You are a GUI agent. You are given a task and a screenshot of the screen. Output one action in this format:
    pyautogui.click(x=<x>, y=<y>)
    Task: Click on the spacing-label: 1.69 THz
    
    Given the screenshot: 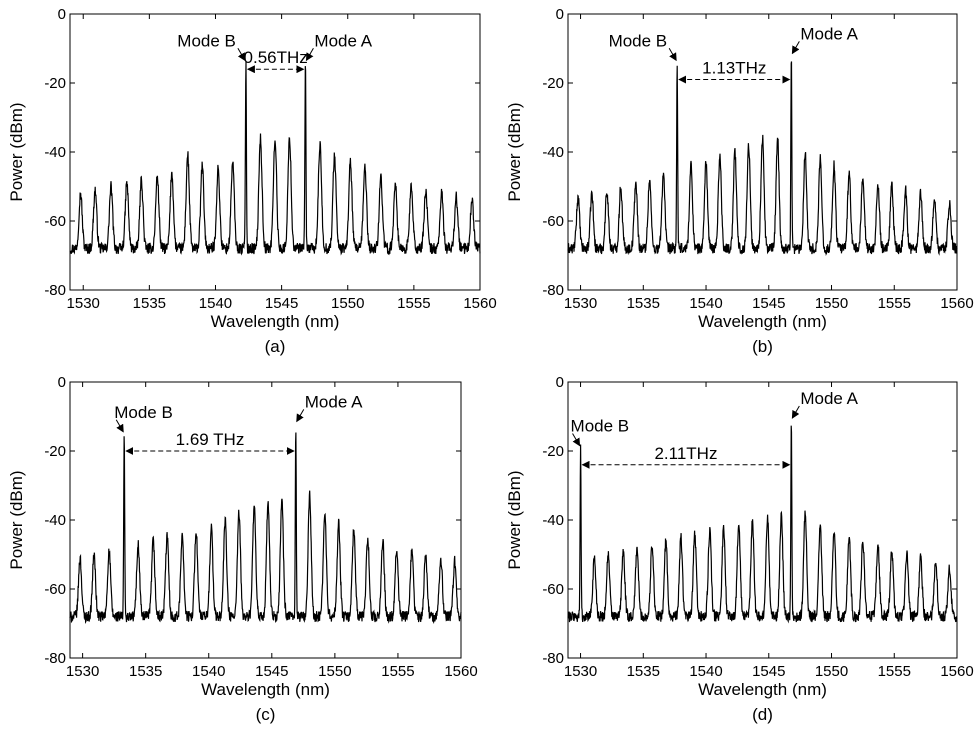 What is the action you would take?
    pyautogui.click(x=210, y=439)
    